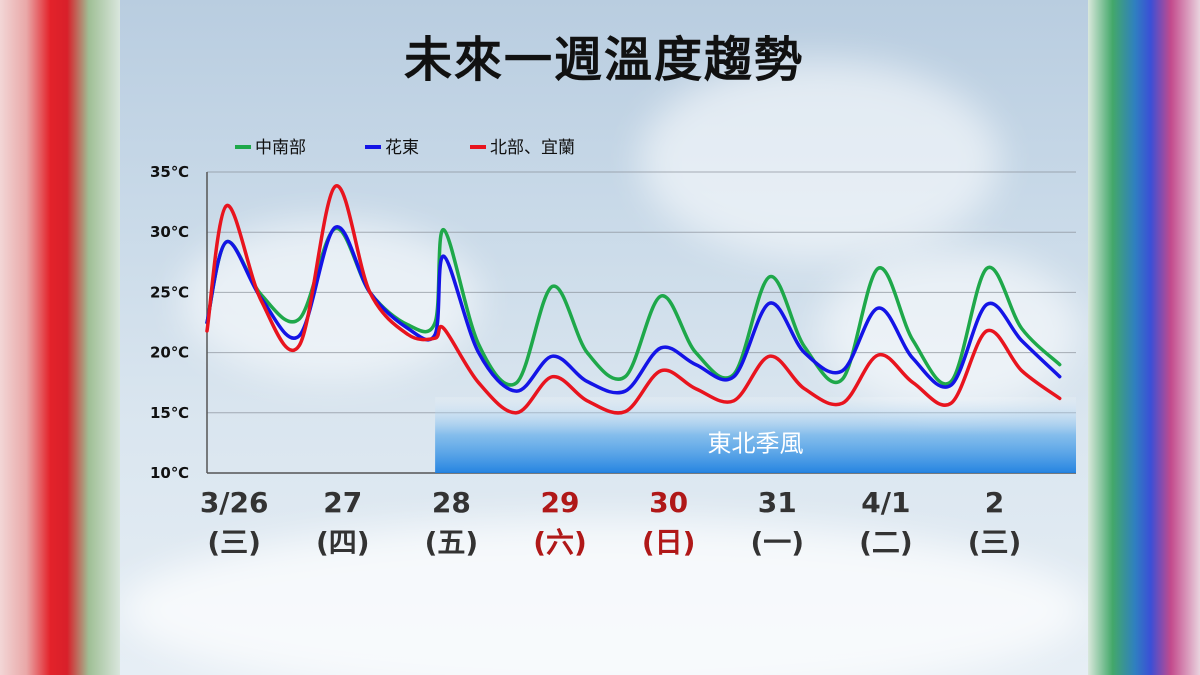 Image resolution: width=1200 pixels, height=675 pixels. I want to click on y-tick-label: 15℃, so click(169, 413).